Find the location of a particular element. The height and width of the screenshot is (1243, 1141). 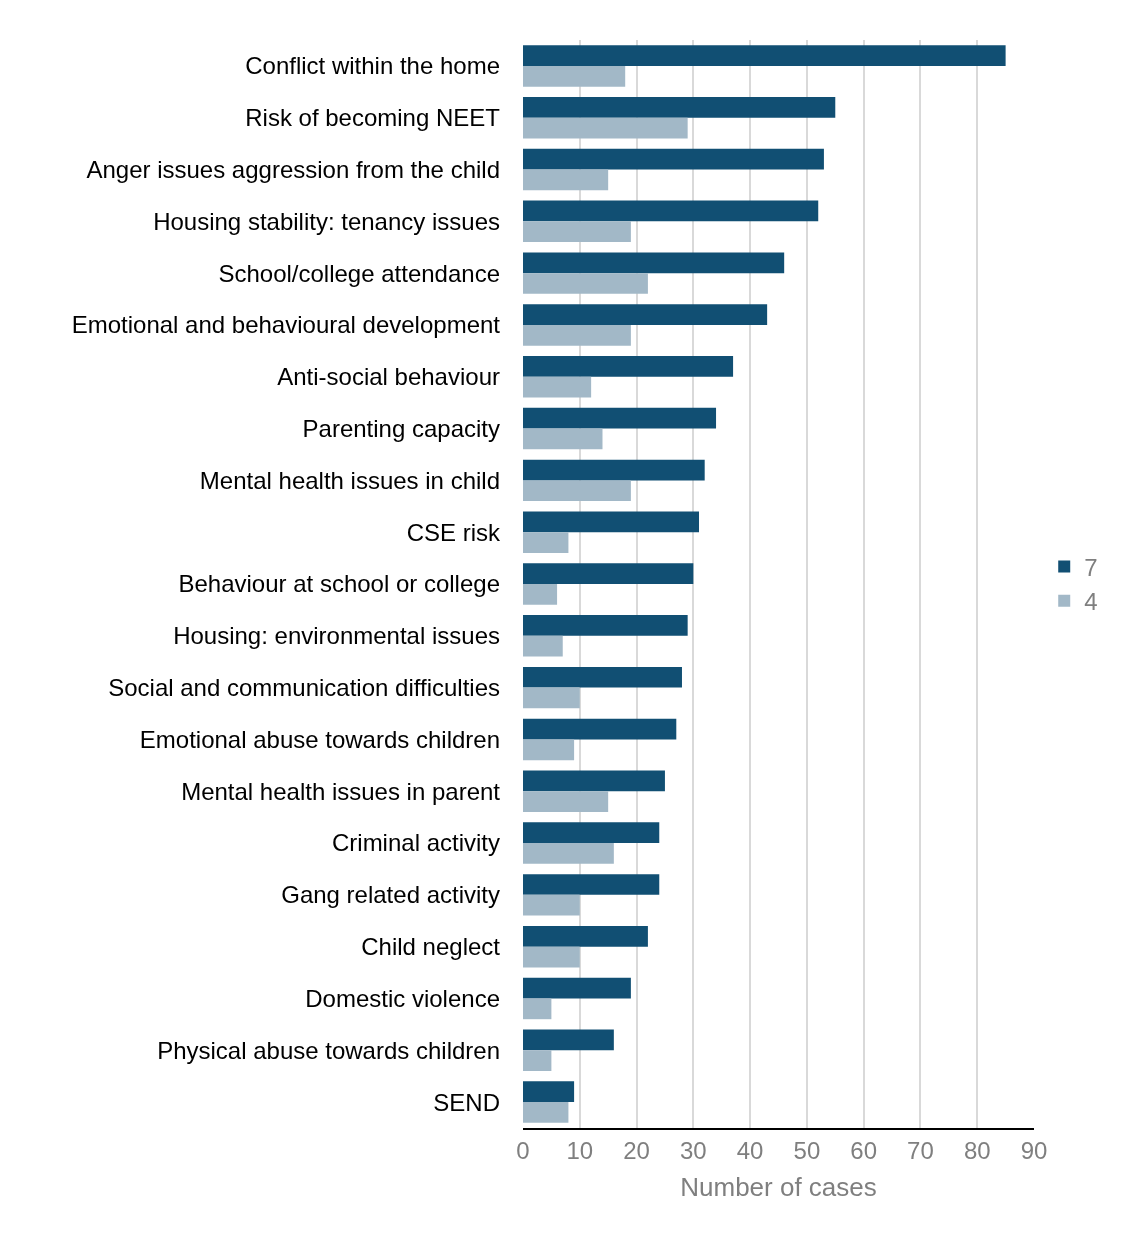

y-tick-label: Social and communication difficulties is located at coordinates (304, 688).